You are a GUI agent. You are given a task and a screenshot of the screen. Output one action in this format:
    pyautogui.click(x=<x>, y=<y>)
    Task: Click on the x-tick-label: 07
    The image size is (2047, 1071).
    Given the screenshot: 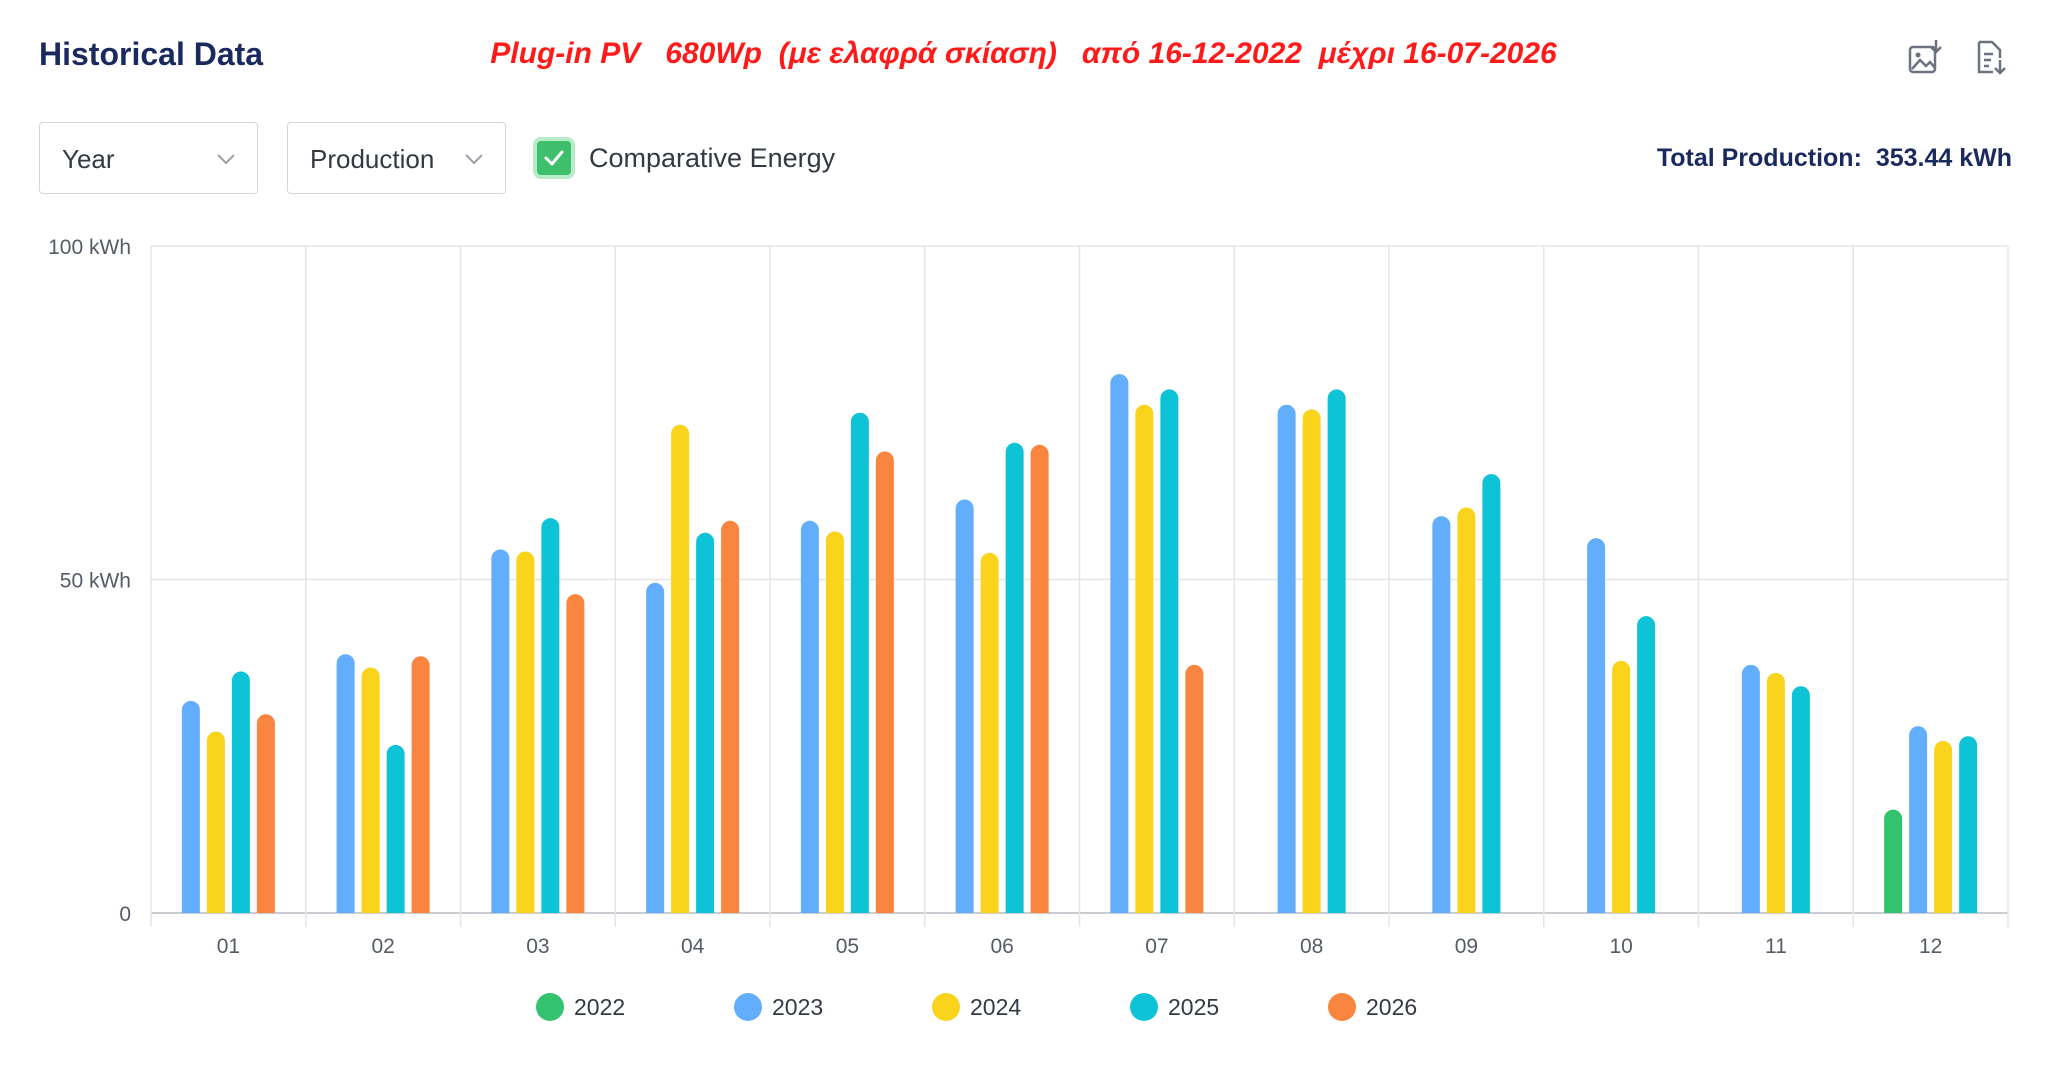 What is the action you would take?
    pyautogui.click(x=1156, y=946)
    